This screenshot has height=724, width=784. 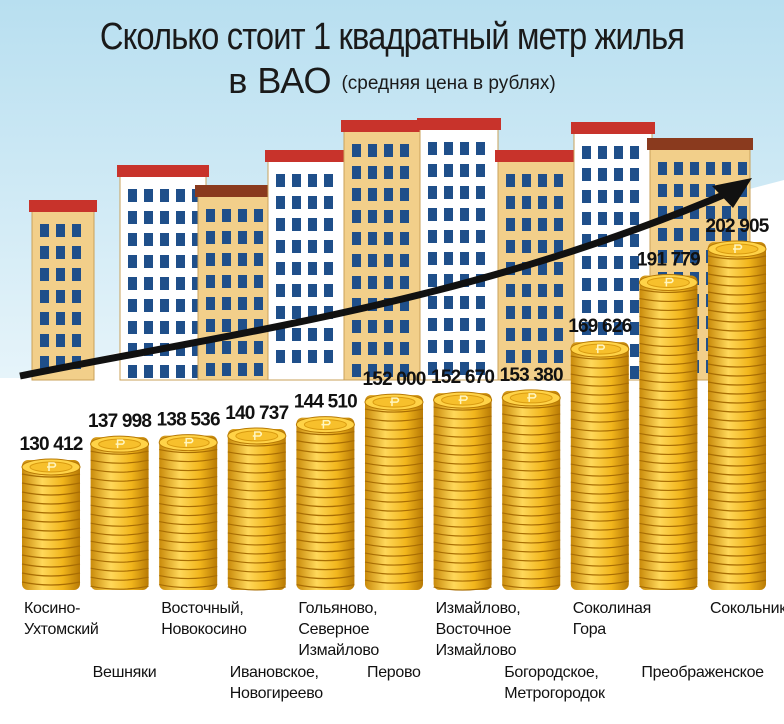 I want to click on value-label: 144 510, so click(x=325, y=402).